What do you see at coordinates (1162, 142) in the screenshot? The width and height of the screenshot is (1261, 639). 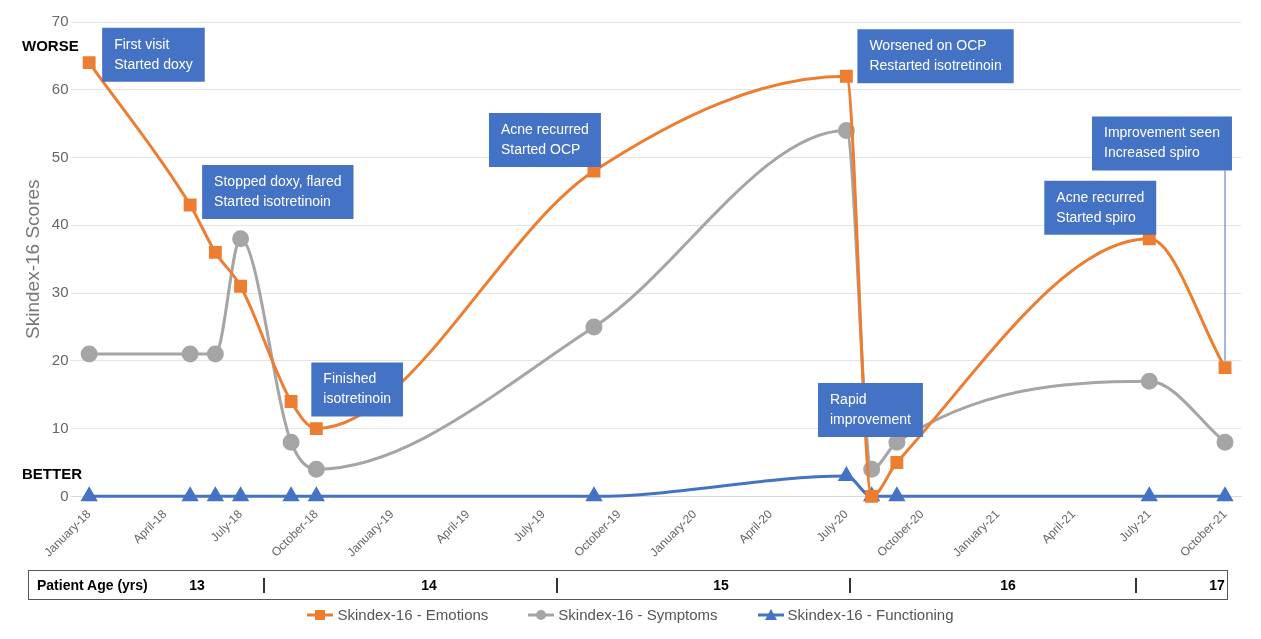 I see `annotation: Improvement seen Increased spiro` at bounding box center [1162, 142].